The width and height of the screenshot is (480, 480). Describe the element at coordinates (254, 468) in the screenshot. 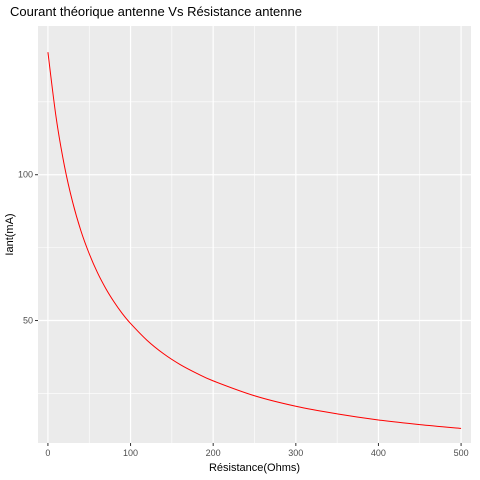

I see `x-axis-title: Résistance(Ohms)` at that location.